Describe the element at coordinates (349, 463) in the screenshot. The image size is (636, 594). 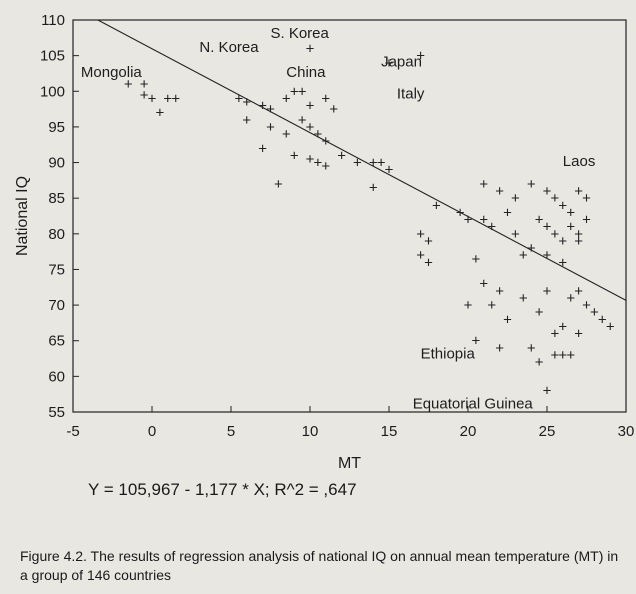
I see `x-axis-label: MT` at that location.